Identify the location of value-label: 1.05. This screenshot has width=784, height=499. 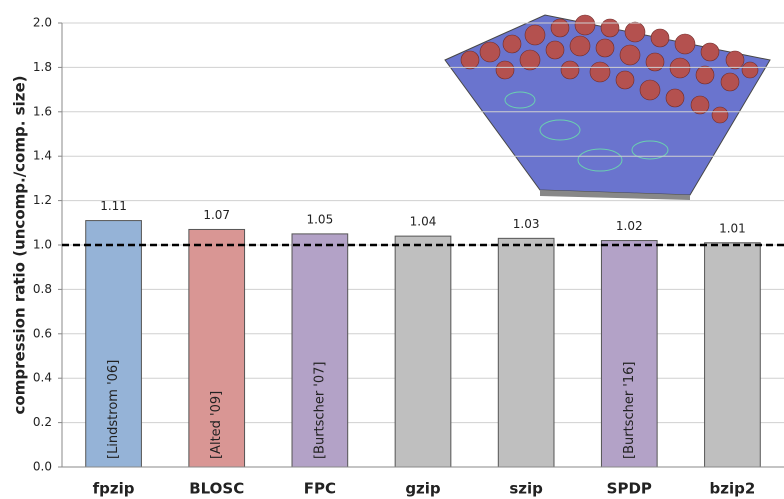
(319, 219).